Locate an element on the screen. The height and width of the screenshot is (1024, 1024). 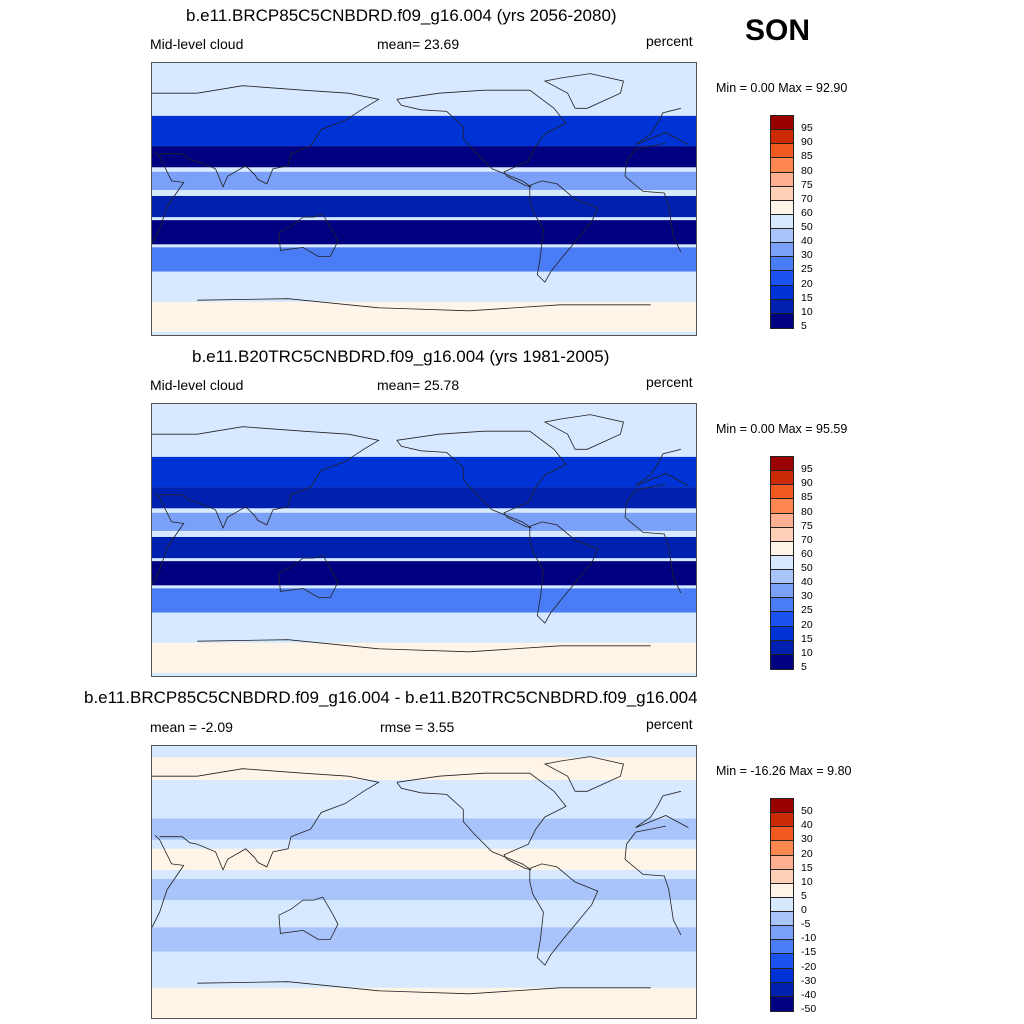
colorbar-tick-label: -30 is located at coordinates (809, 980).